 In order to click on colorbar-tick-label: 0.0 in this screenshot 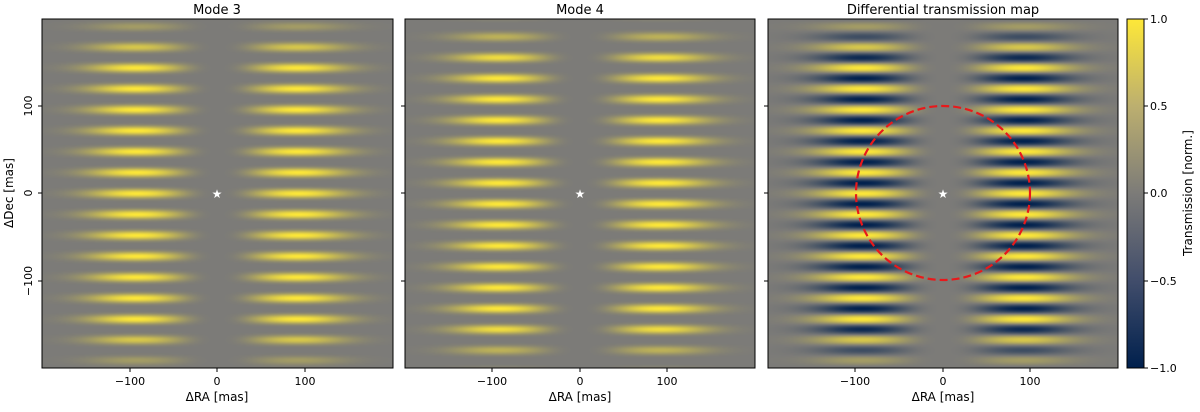, I will do `click(1159, 193)`.